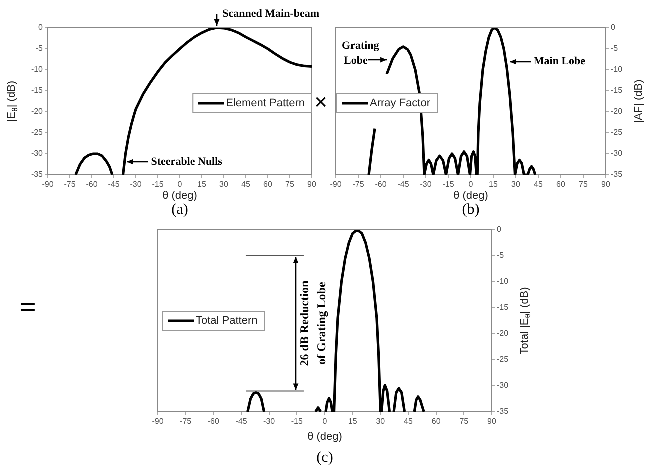 This screenshot has width=654, height=468. What do you see at coordinates (37, 91) in the screenshot?
I see `y-tick-label: -15` at bounding box center [37, 91].